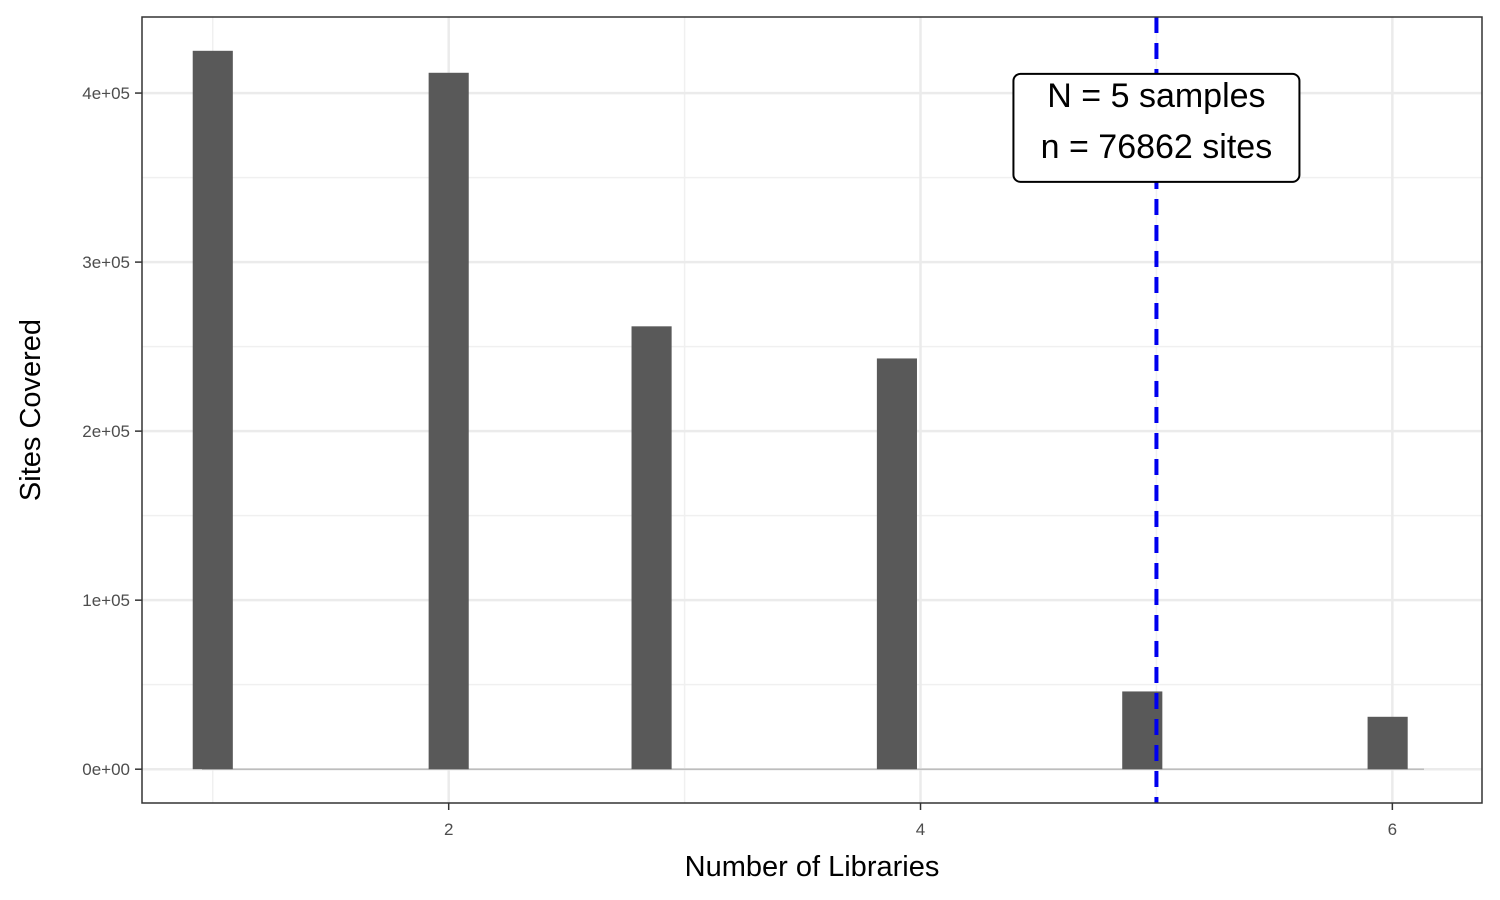 The height and width of the screenshot is (900, 1500). I want to click on y-axis-title: Sites Covered, so click(31, 410).